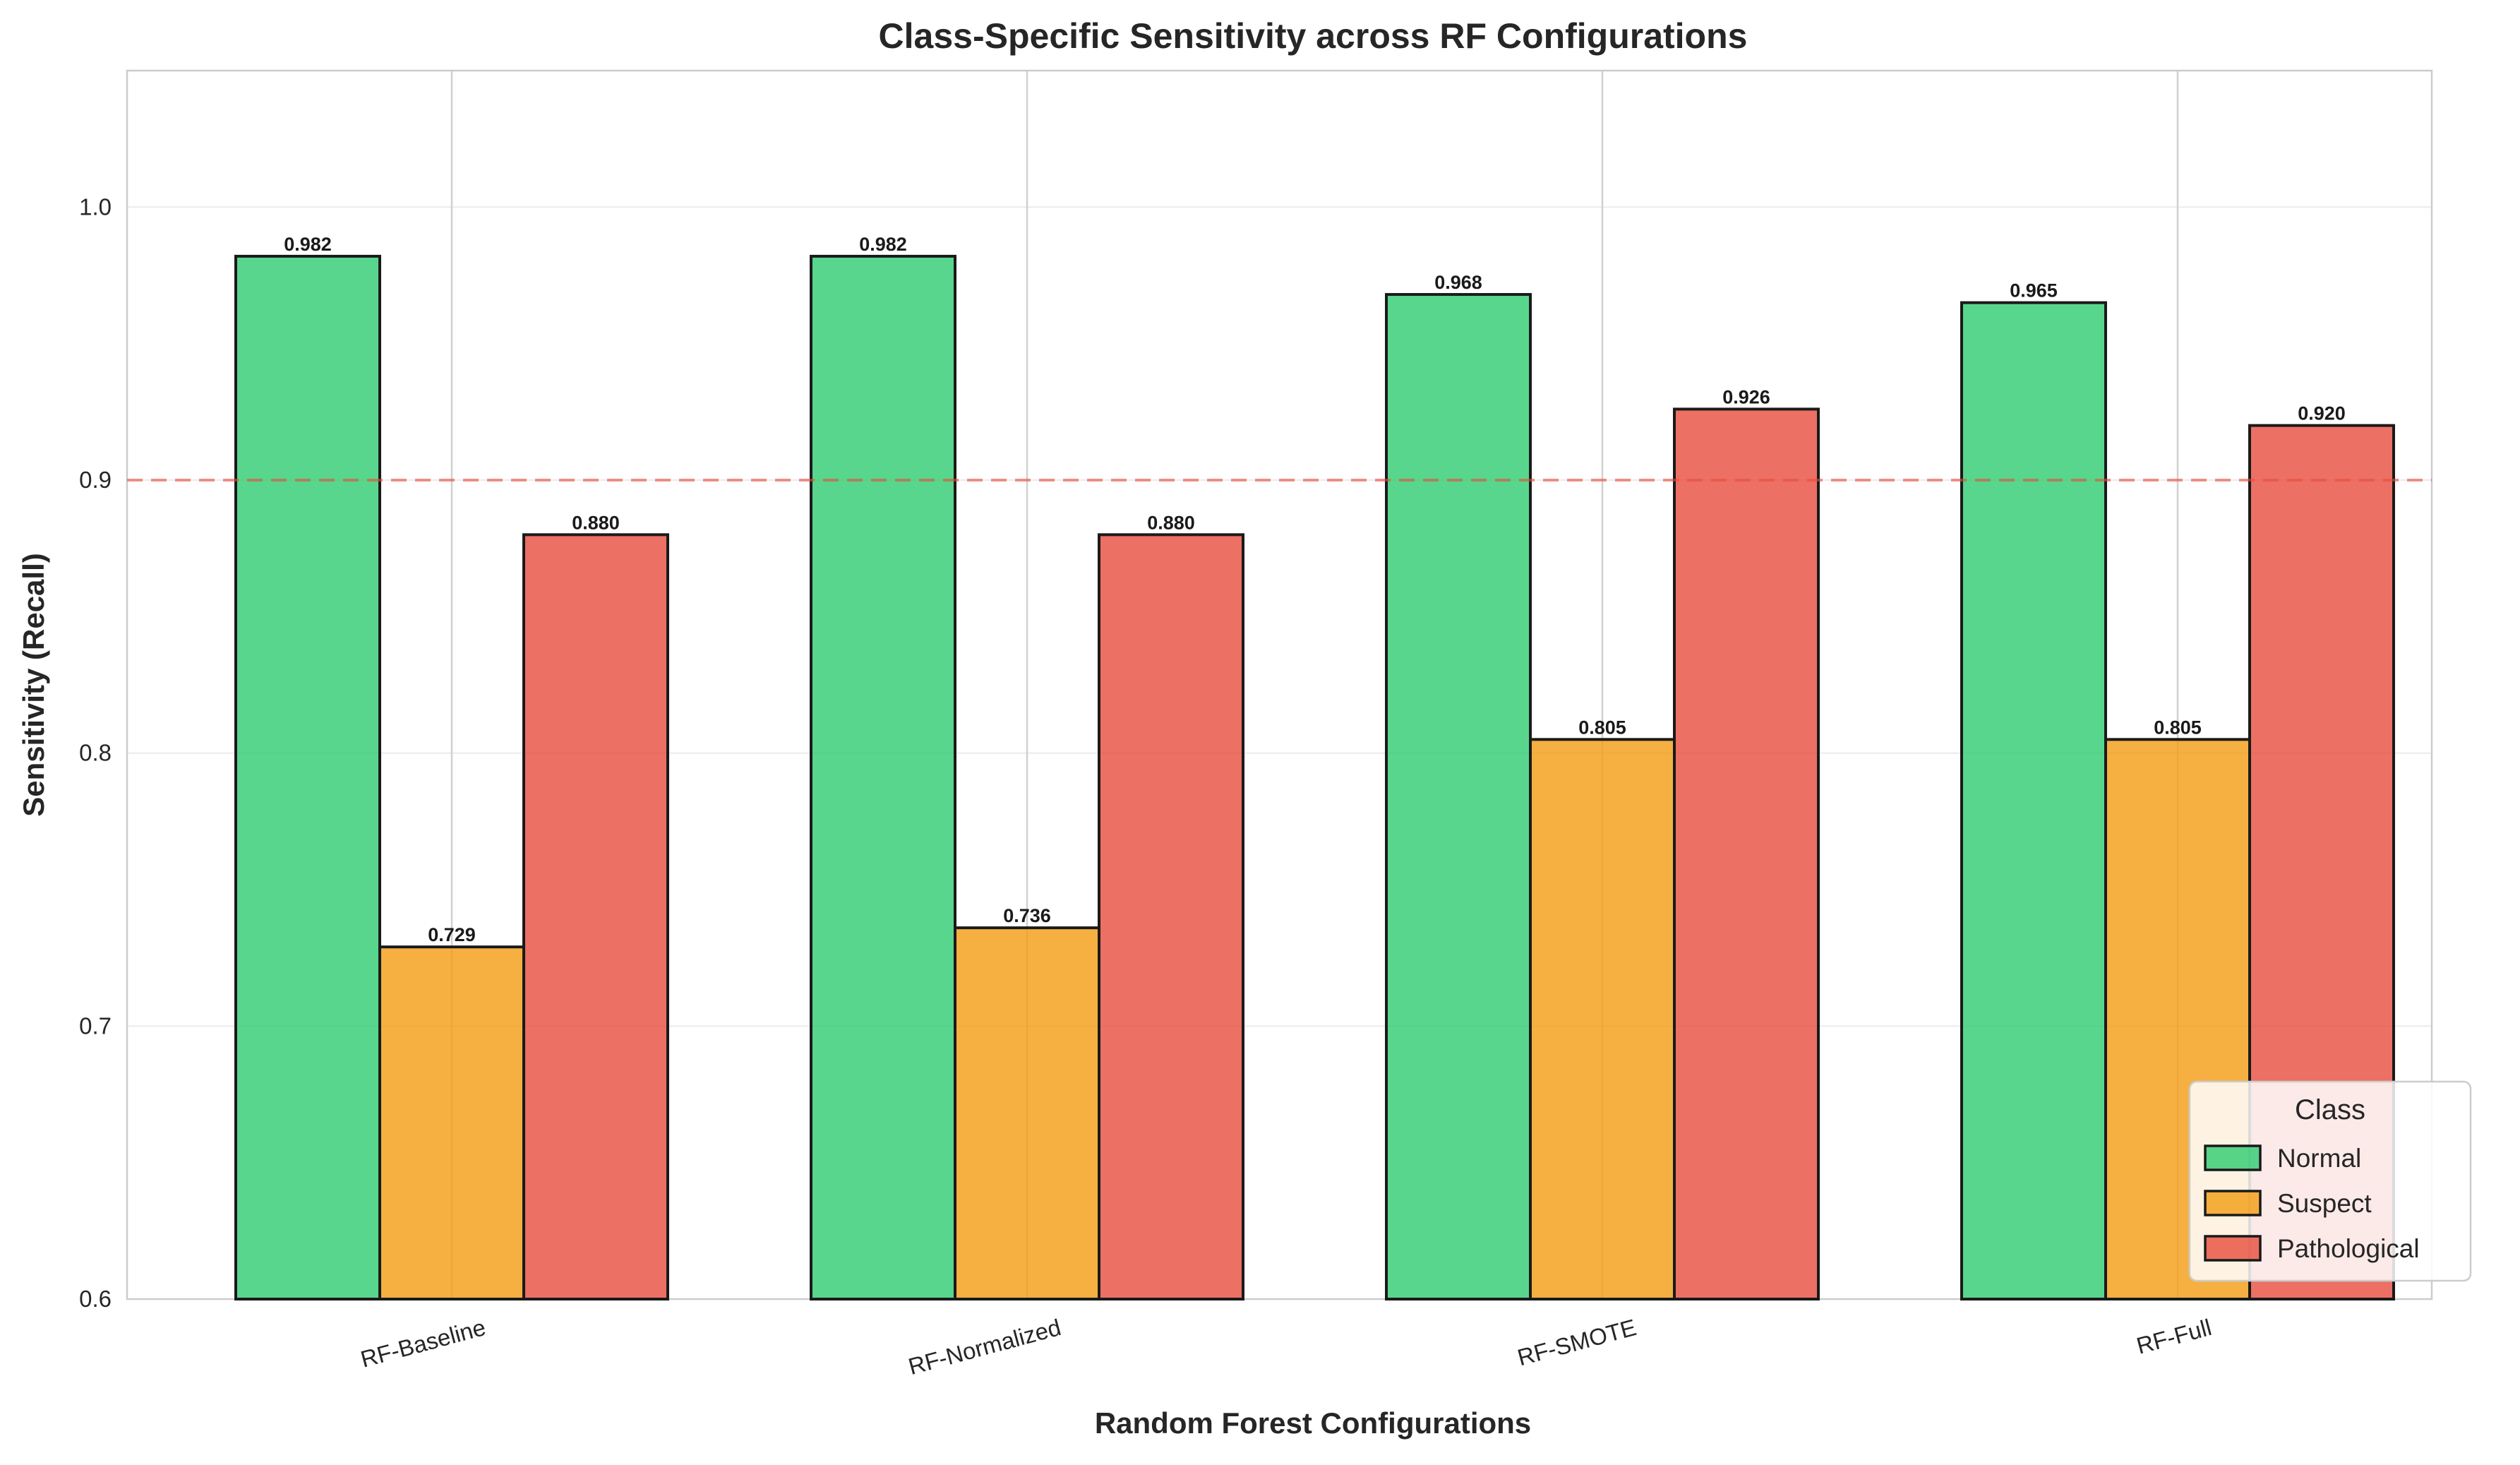 Image resolution: width=2520 pixels, height=1465 pixels. Describe the element at coordinates (1313, 1423) in the screenshot. I see `x-axis-label: Random Forest Configurations` at that location.